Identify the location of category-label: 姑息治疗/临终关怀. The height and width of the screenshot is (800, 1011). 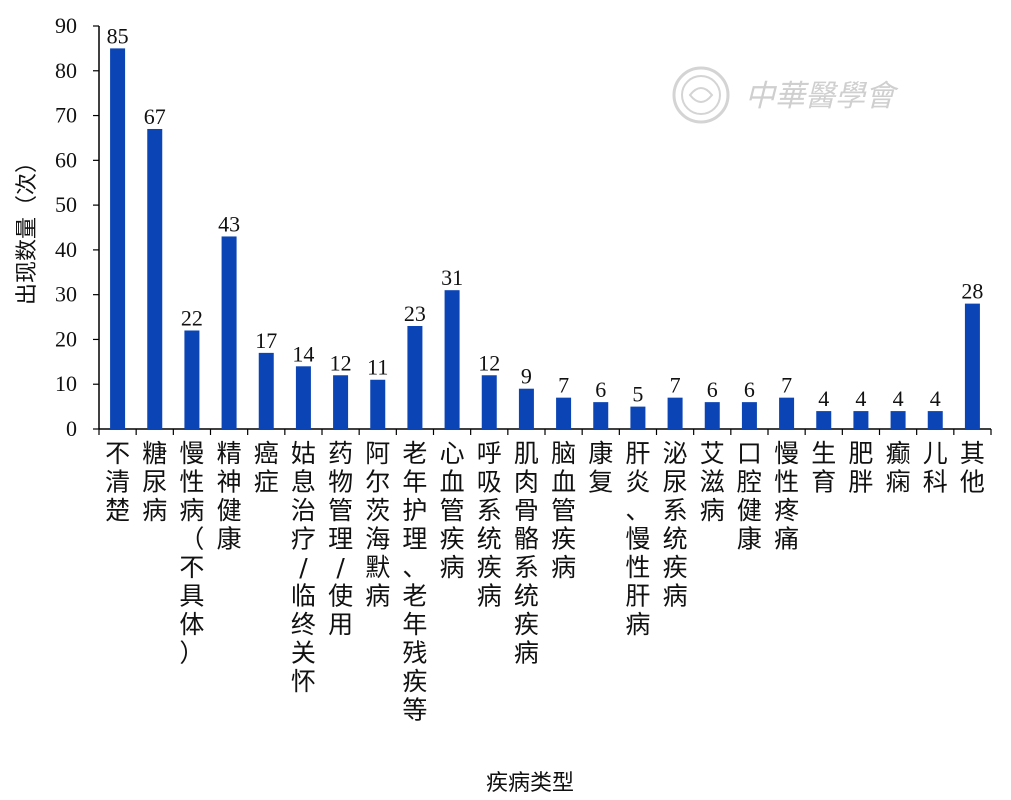
(303, 567).